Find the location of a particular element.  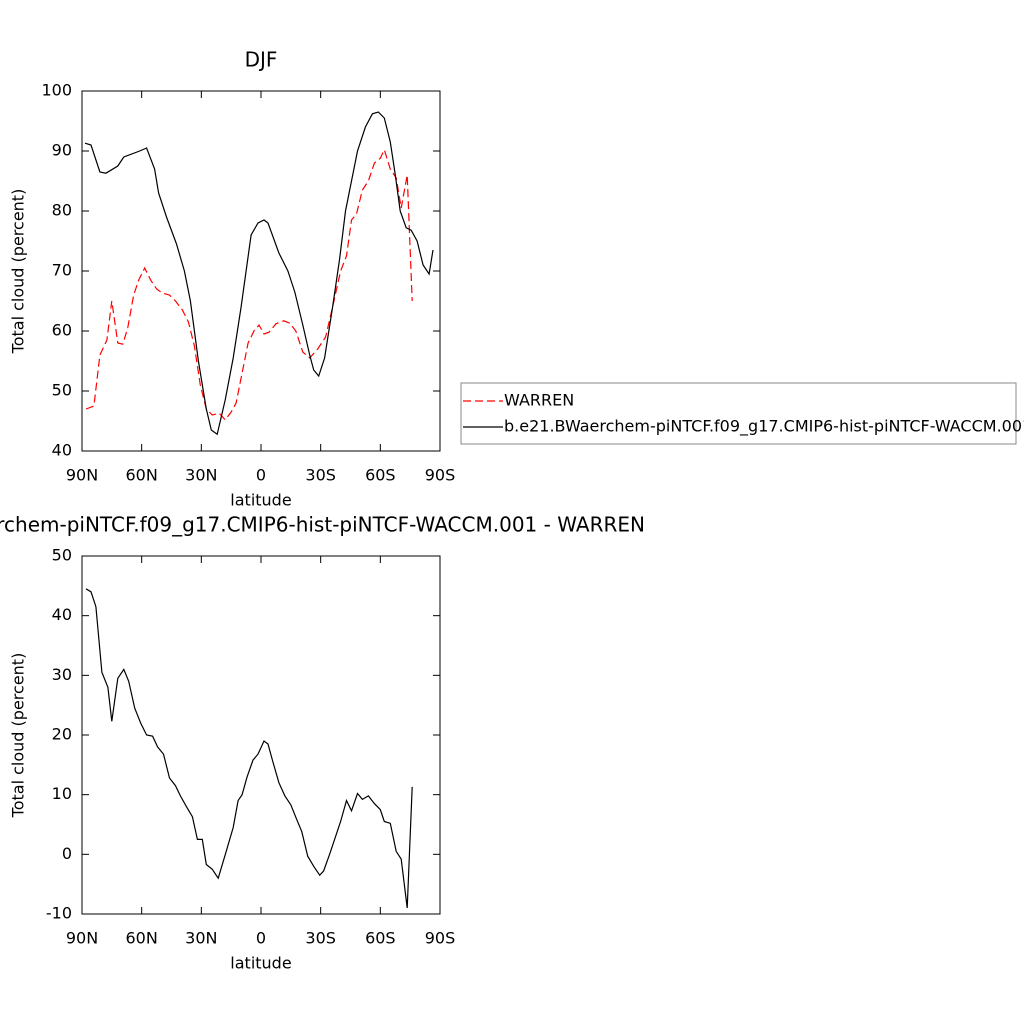

y-tick-label: -10 is located at coordinates (59, 913).